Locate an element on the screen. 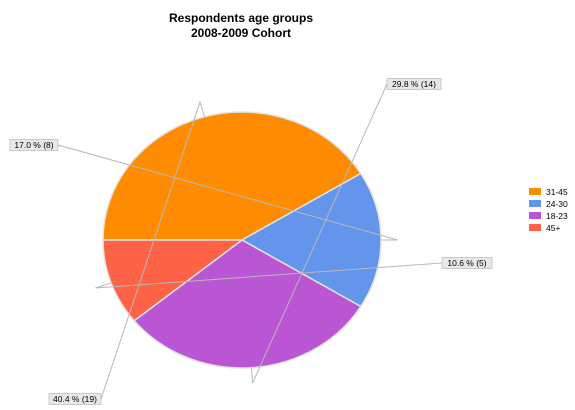 Image resolution: width=575 pixels, height=410 pixels. legend-label: 24-30 is located at coordinates (557, 204).